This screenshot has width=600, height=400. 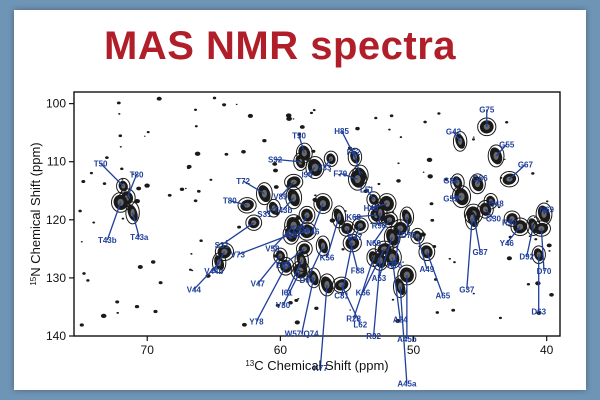 I want to click on y-tick-label: 140, so click(x=56, y=336).